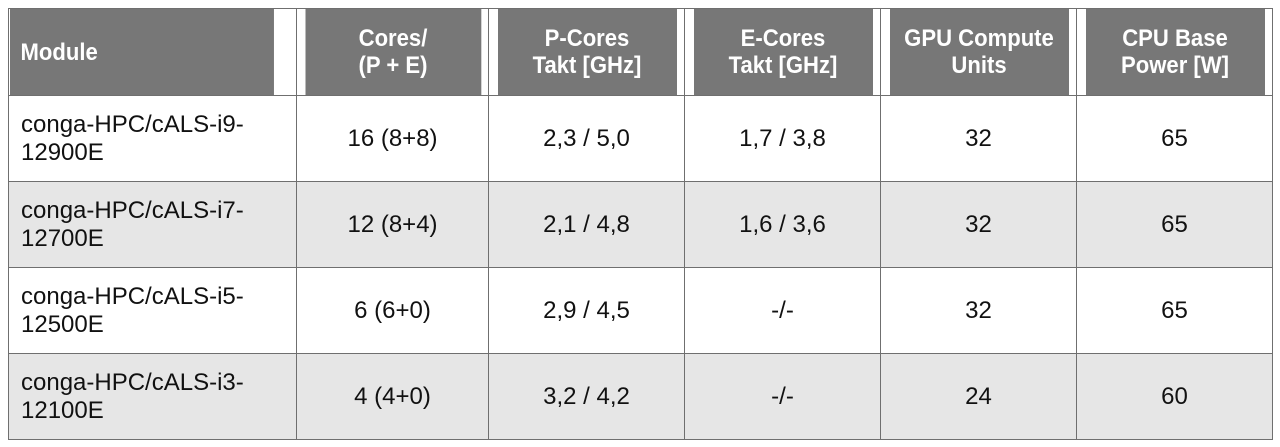 The height and width of the screenshot is (447, 1280). I want to click on cores-cell: 12 (8+4), so click(392, 224).